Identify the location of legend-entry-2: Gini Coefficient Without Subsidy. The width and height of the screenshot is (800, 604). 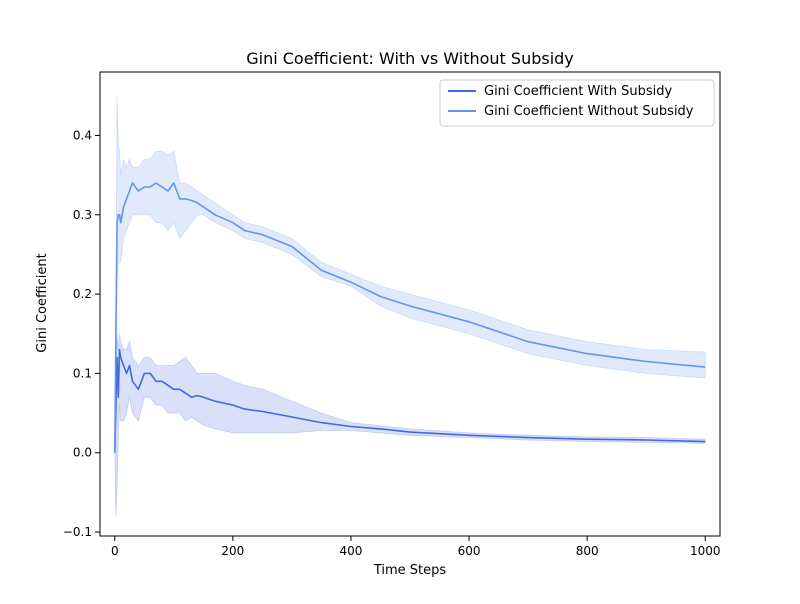
(589, 111).